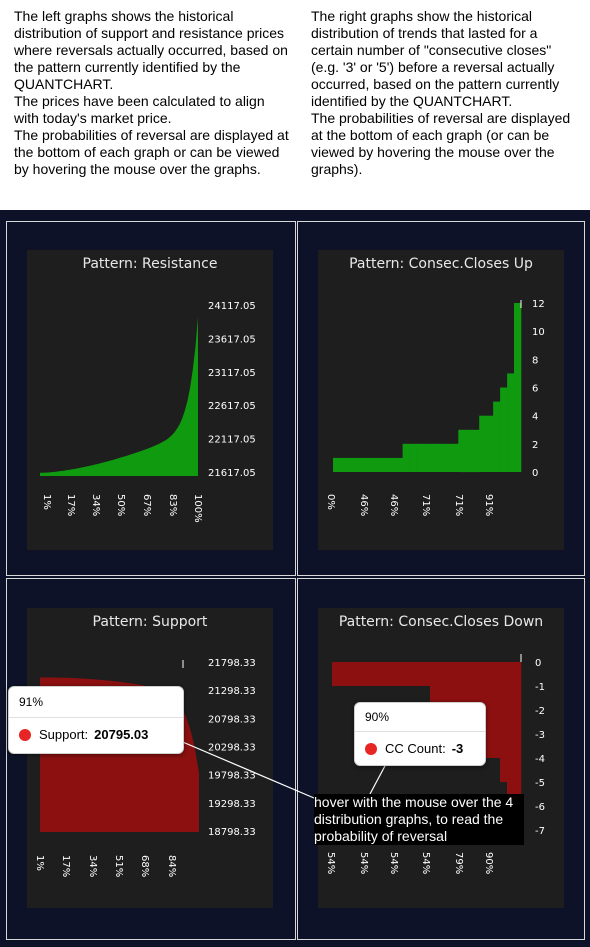 The height and width of the screenshot is (947, 590). What do you see at coordinates (538, 332) in the screenshot?
I see `y-tick-label: 10` at bounding box center [538, 332].